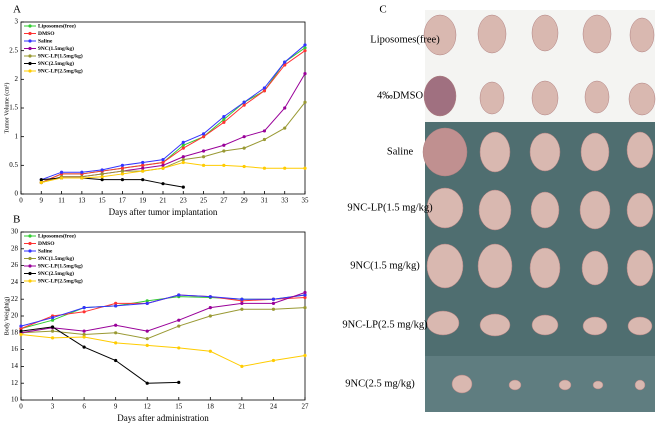 The width and height of the screenshot is (661, 426). What do you see at coordinates (15, 232) in the screenshot?
I see `y-tick-label: 30` at bounding box center [15, 232].